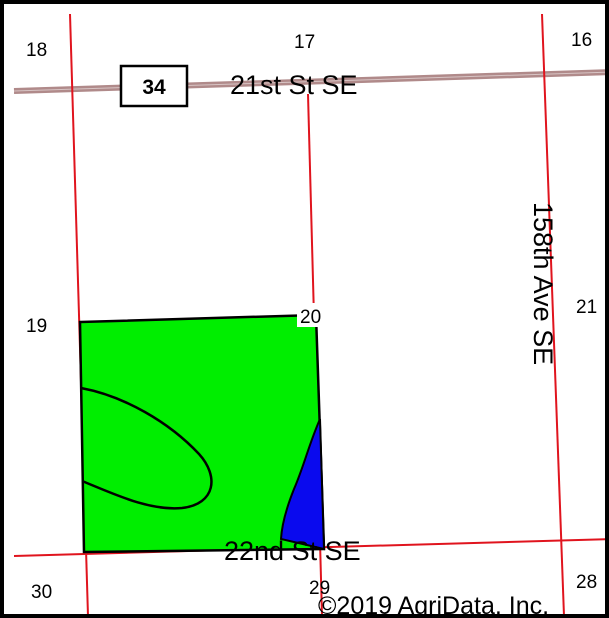 This screenshot has height=618, width=609. Describe the element at coordinates (292, 551) in the screenshot. I see `road-label-22nd-st-se: 22nd St SE` at that location.